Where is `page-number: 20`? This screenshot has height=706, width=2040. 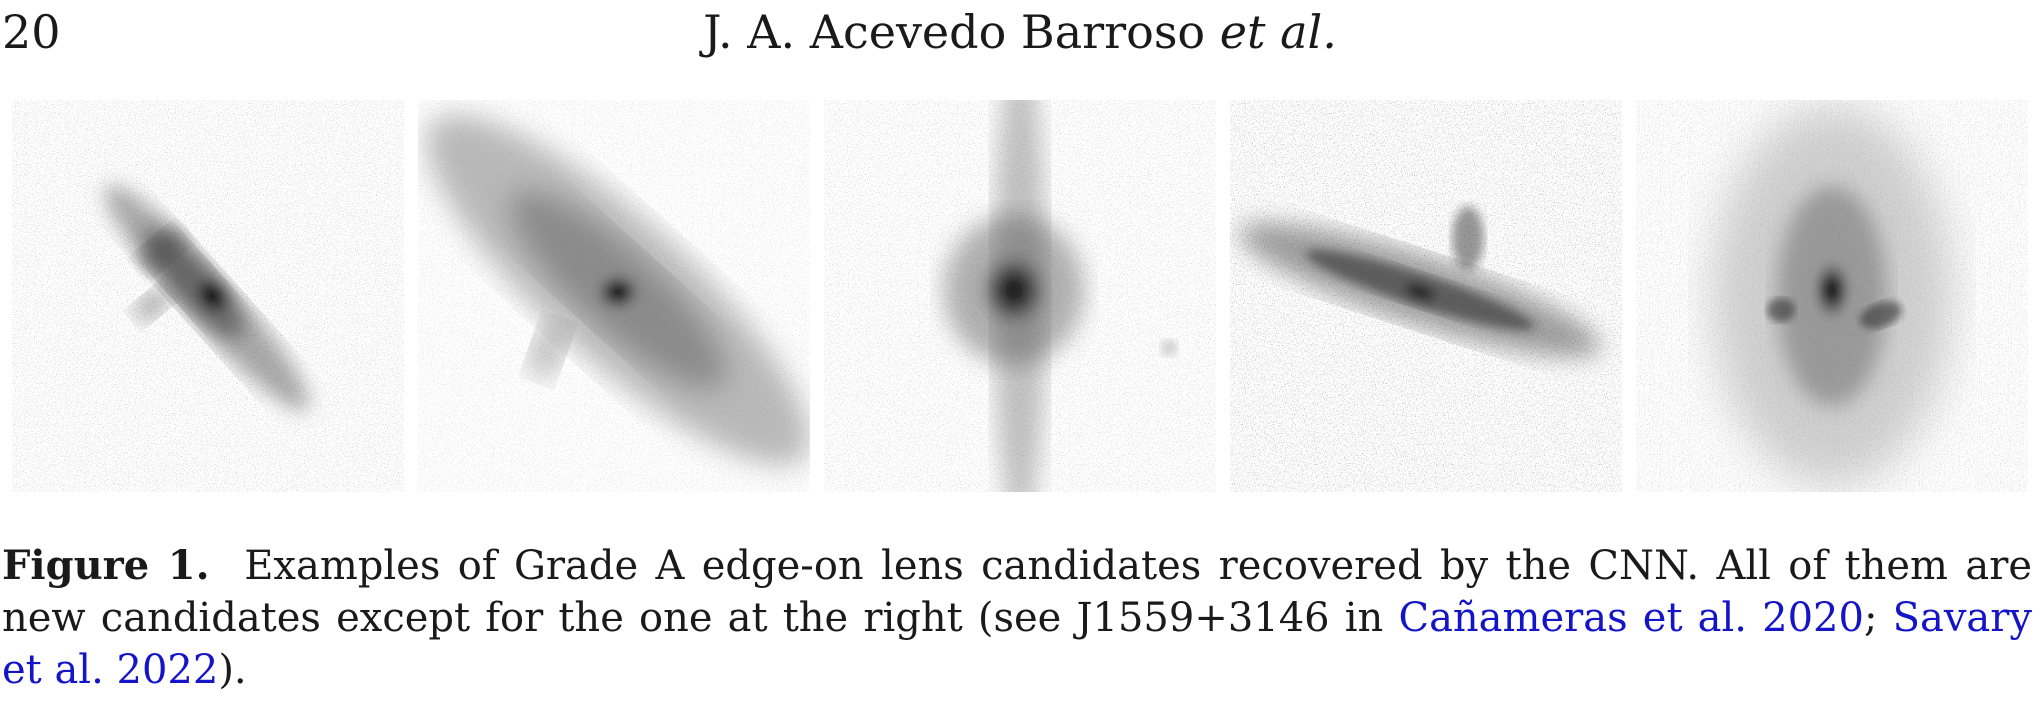 page-number: 20 is located at coordinates (31, 32).